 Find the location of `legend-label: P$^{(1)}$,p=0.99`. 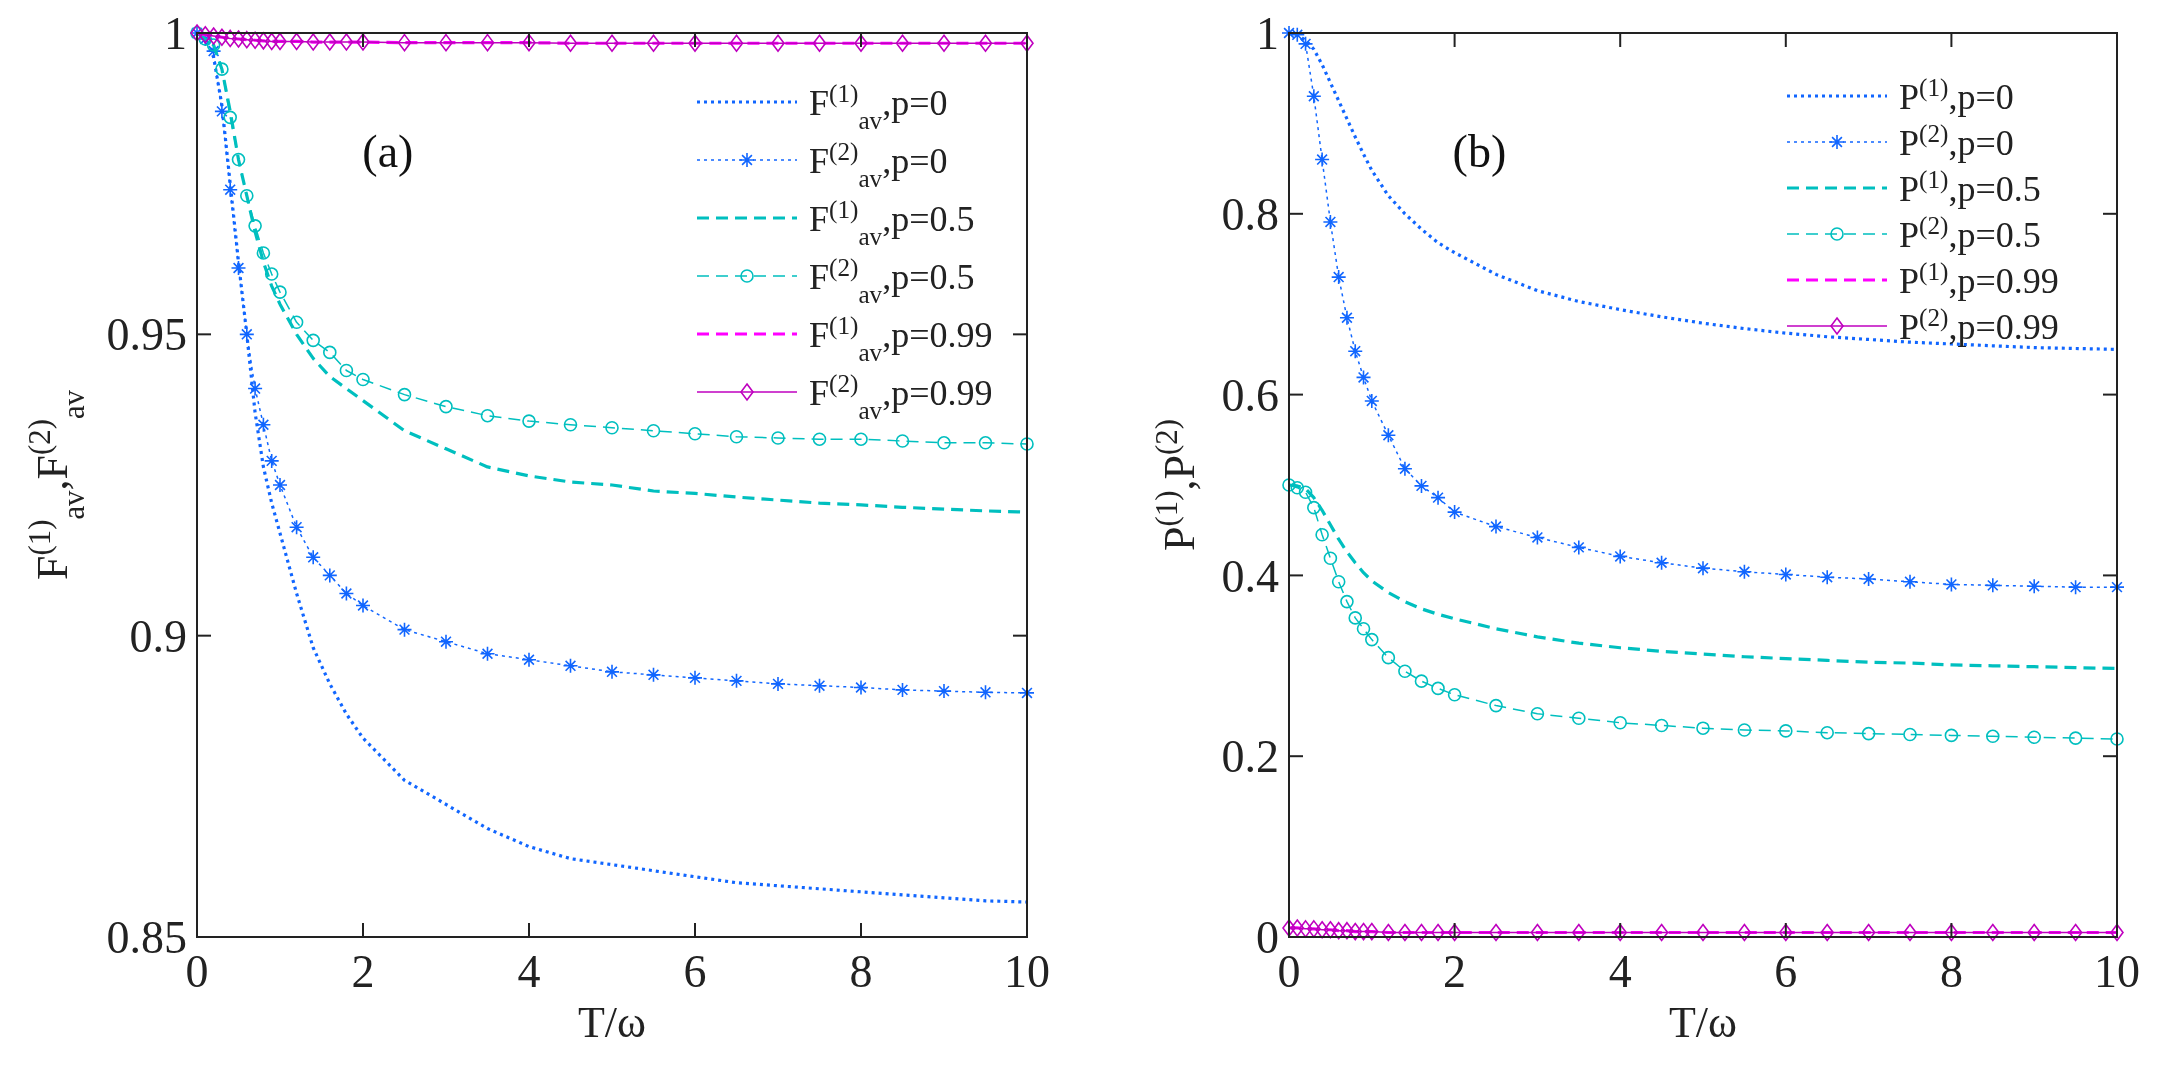

legend-label: P$^{(1)}$,p=0.99 is located at coordinates (1979, 279).